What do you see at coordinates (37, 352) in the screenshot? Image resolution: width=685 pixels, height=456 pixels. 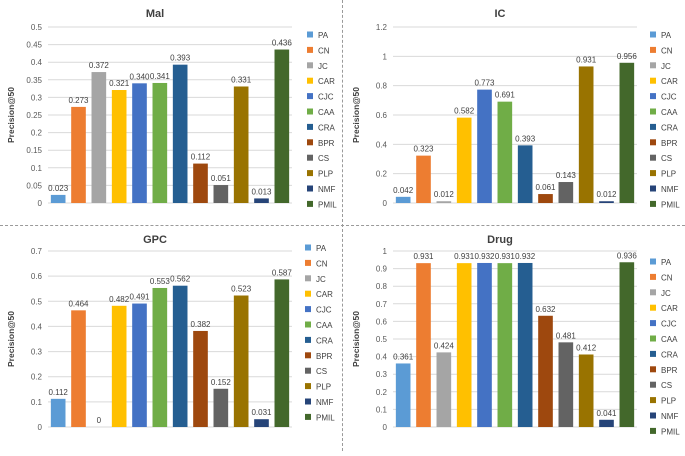 I see `y-tick-label: 0.3` at bounding box center [37, 352].